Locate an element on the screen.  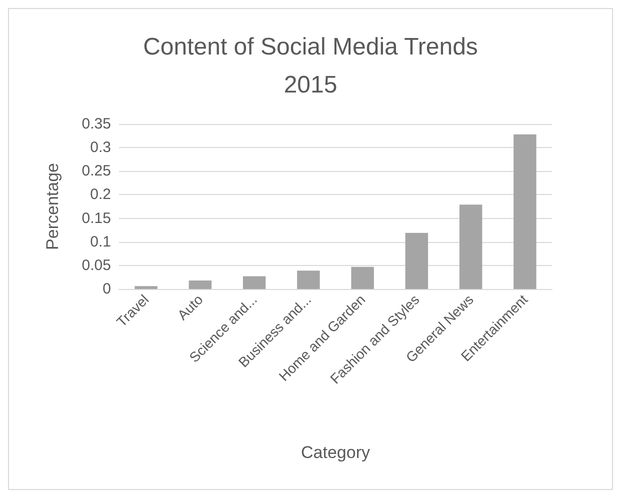
y-tick-label: 0 is located at coordinates (106, 289).